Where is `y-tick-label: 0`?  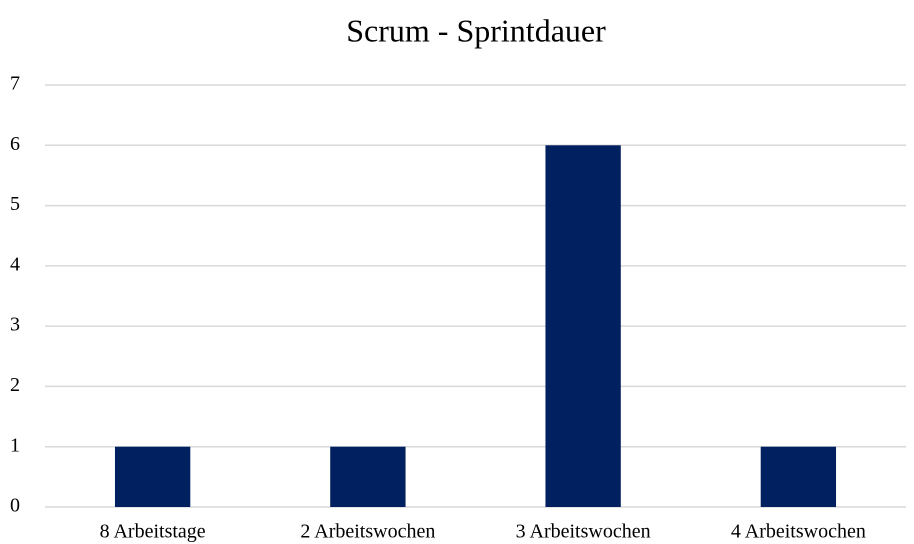 y-tick-label: 0 is located at coordinates (15, 506).